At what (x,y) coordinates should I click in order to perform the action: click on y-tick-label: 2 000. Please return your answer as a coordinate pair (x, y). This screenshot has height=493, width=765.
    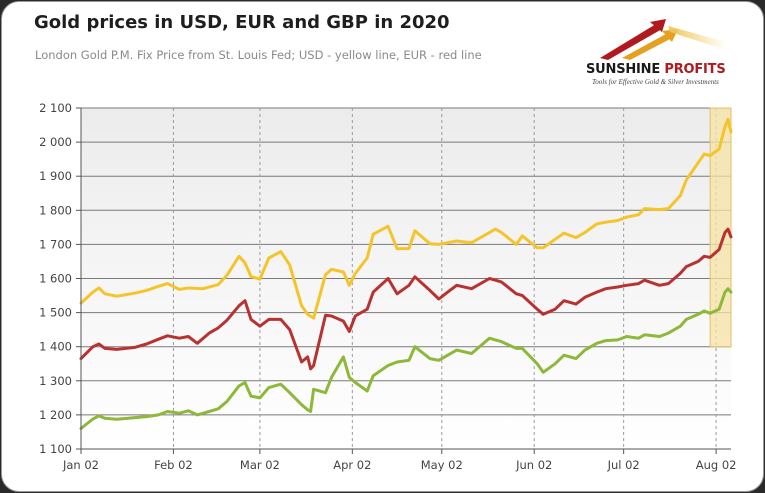
    Looking at the image, I should click on (55, 142).